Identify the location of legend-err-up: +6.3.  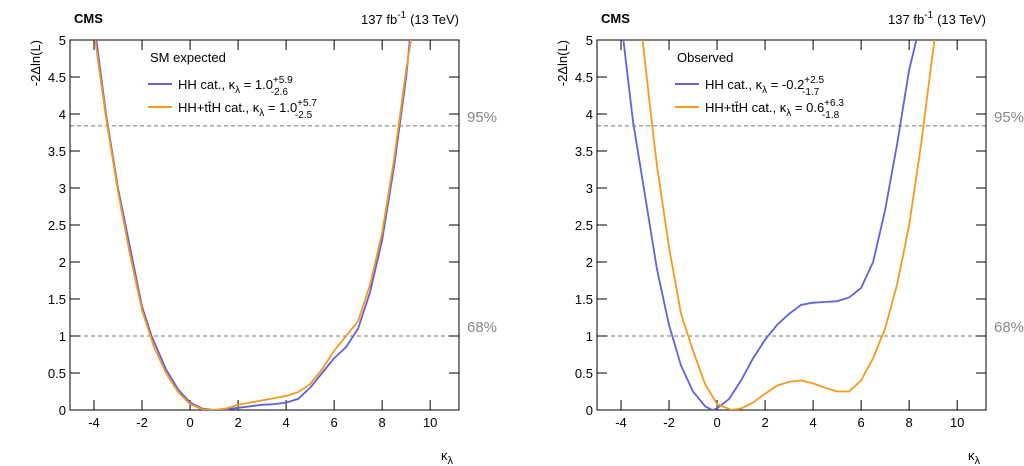
(834, 103).